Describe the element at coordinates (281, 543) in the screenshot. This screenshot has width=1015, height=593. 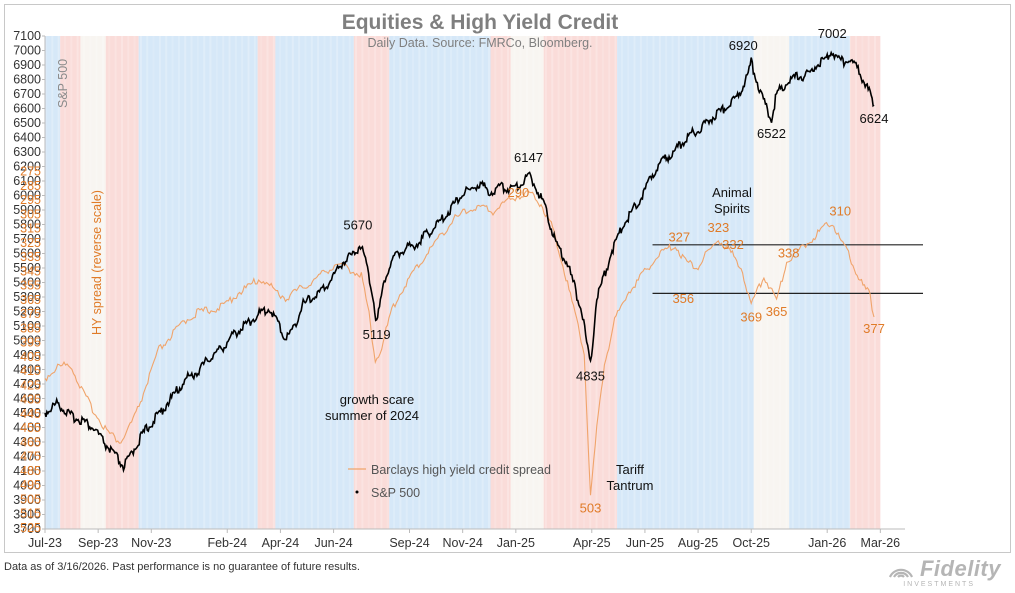
I see `x-tick-label: Apr-24` at that location.